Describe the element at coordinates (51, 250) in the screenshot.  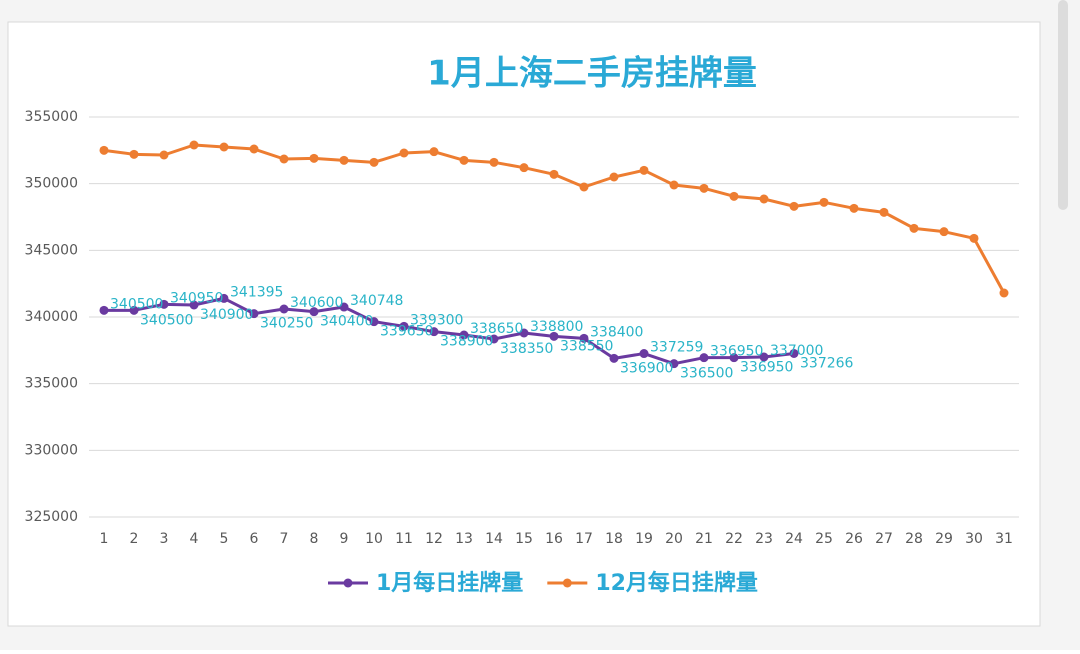
I see `y-tick-label: 345000` at that location.